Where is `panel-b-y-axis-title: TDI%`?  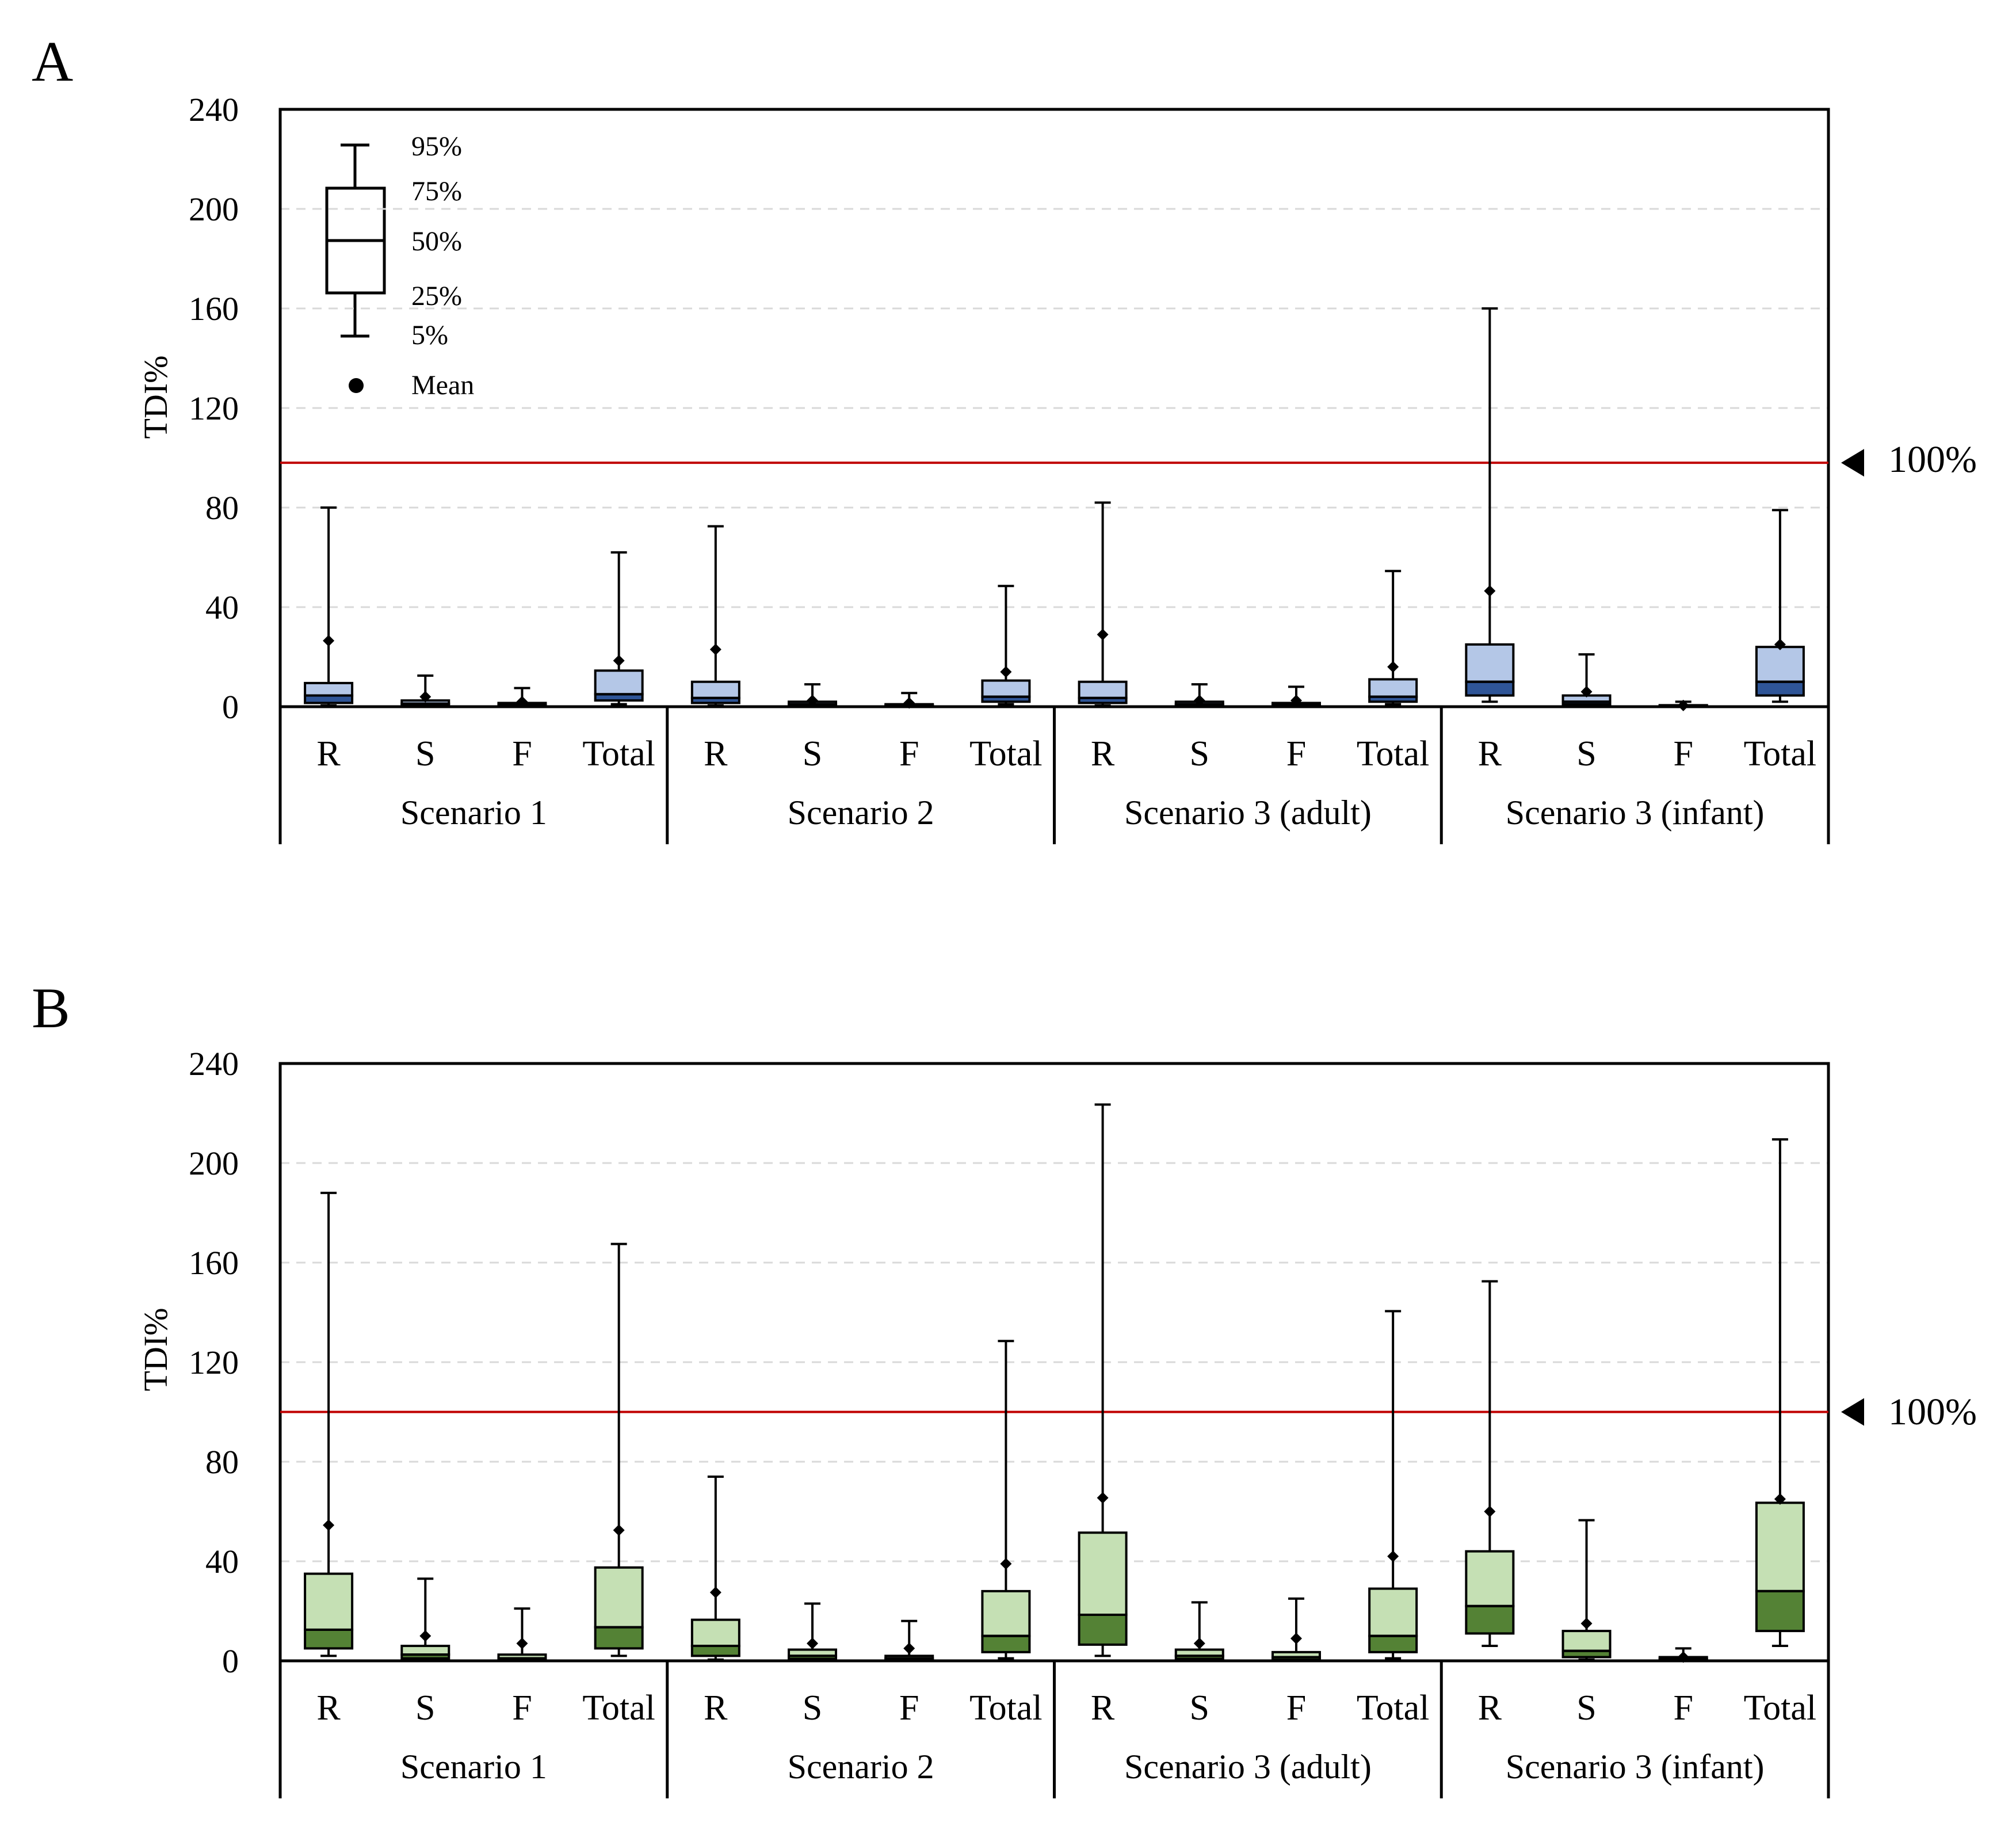
panel-b-y-axis-title: TDI% is located at coordinates (155, 1350).